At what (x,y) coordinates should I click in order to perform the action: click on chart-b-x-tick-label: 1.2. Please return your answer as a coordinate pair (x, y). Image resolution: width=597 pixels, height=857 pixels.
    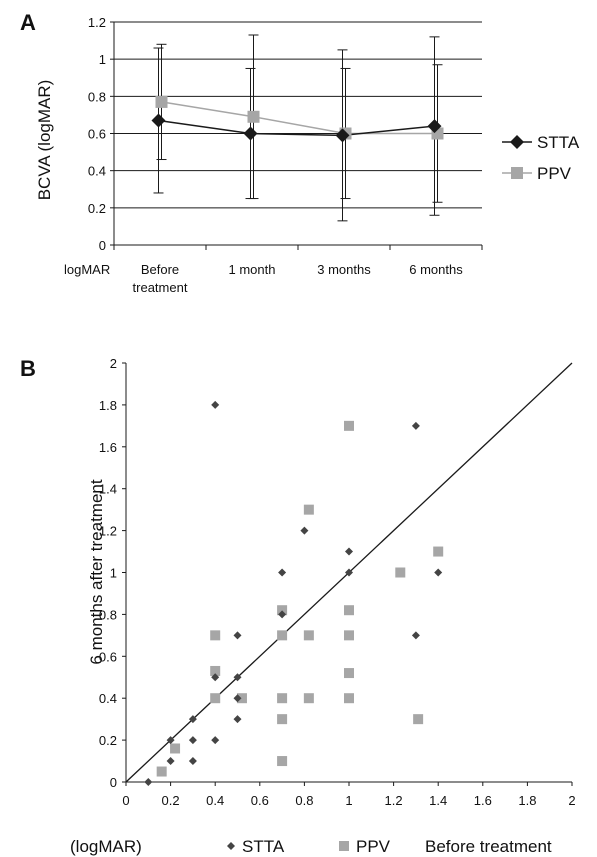
    Looking at the image, I should click on (394, 800).